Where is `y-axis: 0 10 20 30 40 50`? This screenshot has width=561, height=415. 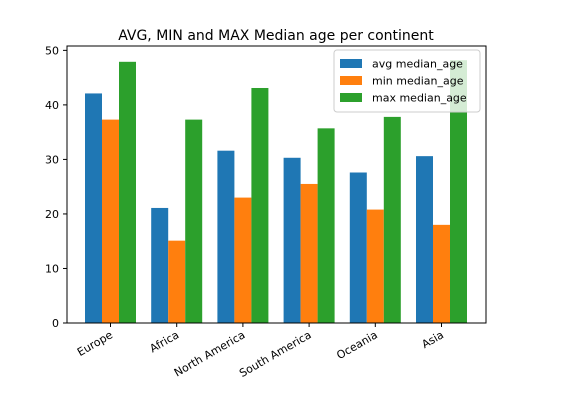 y-axis: 0 10 20 30 40 50 is located at coordinates (56, 187).